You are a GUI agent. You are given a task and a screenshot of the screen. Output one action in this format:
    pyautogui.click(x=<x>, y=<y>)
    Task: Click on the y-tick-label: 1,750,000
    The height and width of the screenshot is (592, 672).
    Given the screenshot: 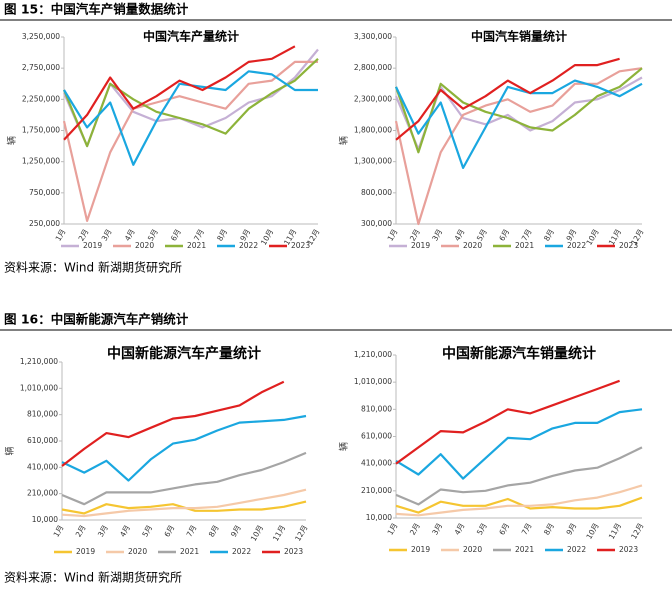 What is the action you would take?
    pyautogui.click(x=41, y=130)
    